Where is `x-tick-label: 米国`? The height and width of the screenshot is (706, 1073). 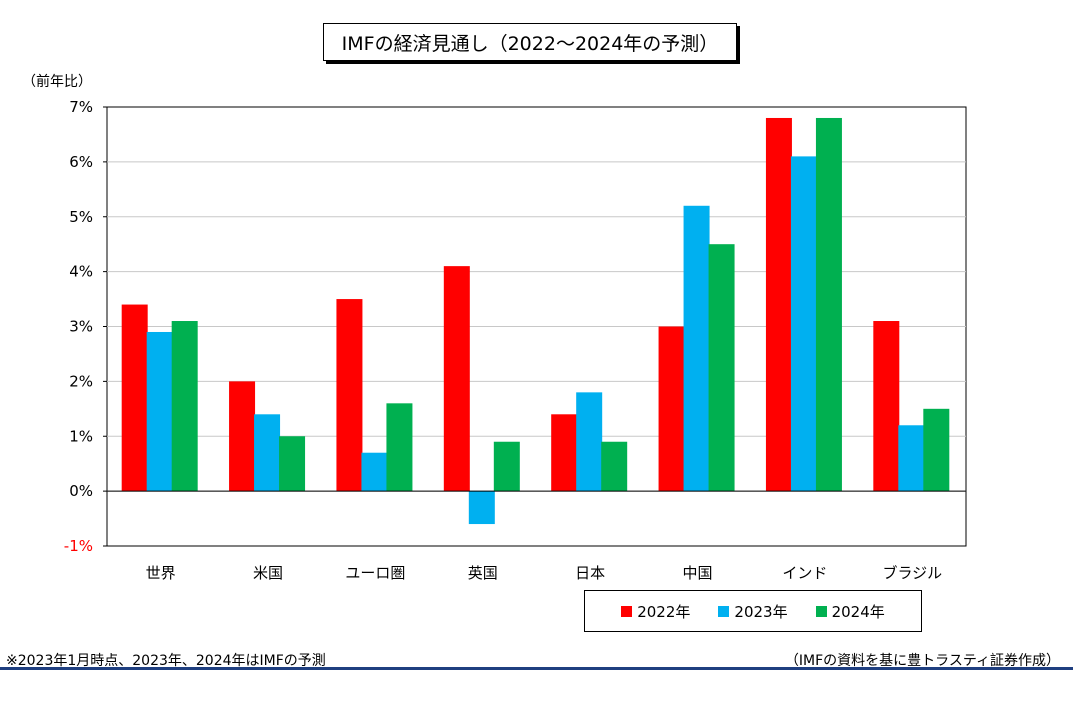 x-tick-label: 米国 is located at coordinates (268, 573).